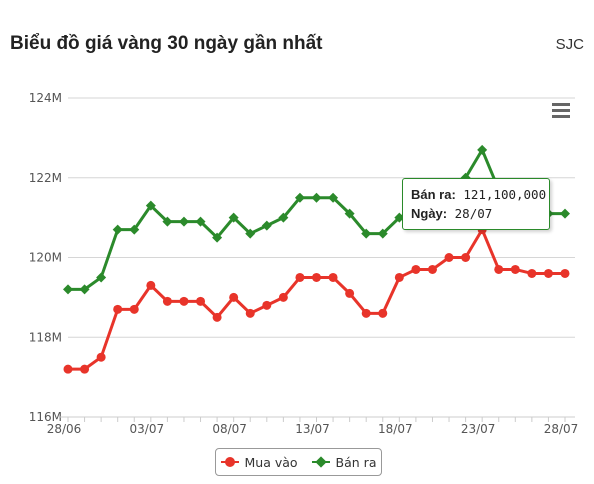  Describe the element at coordinates (45, 417) in the screenshot. I see `y-tick-label: 116M` at that location.